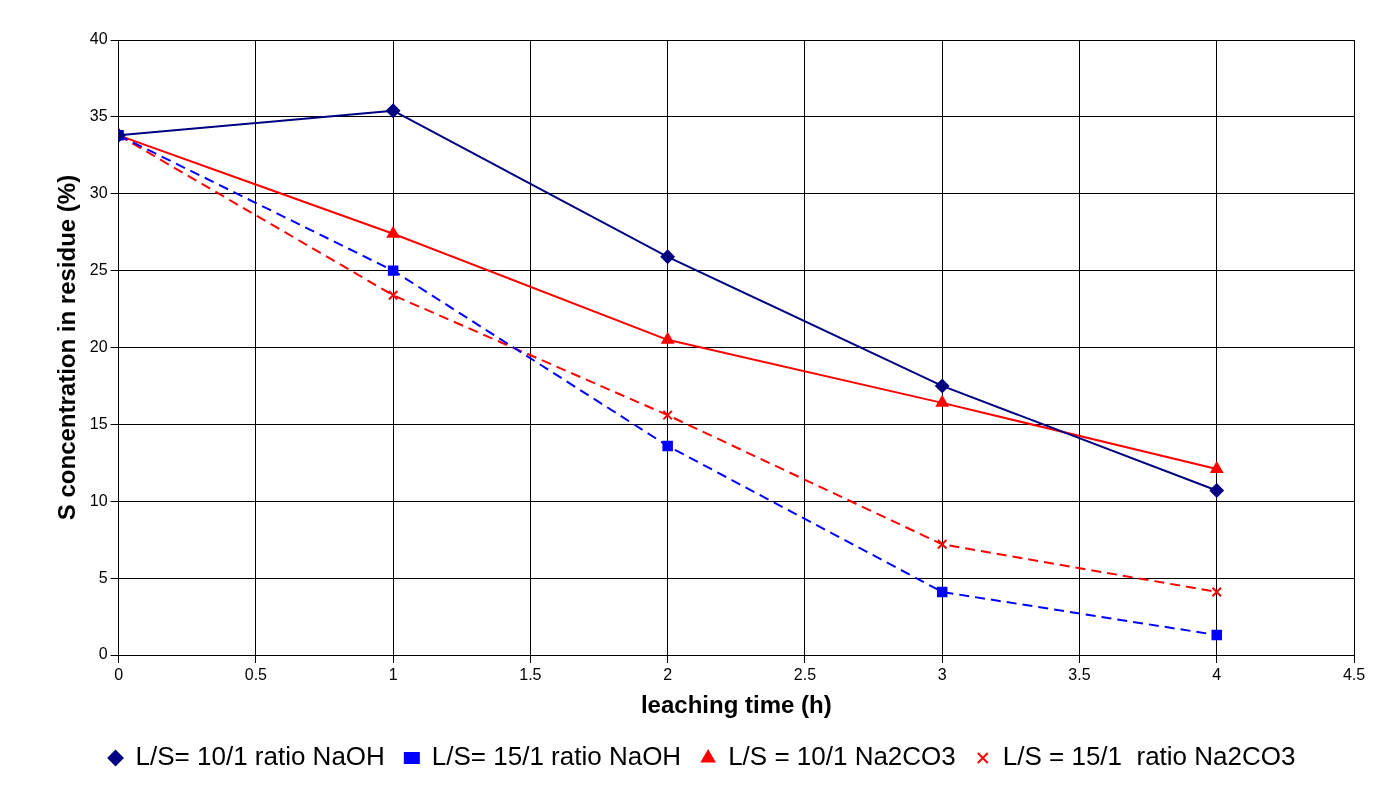  What do you see at coordinates (668, 675) in the screenshot?
I see `x-tick-label: 2` at bounding box center [668, 675].